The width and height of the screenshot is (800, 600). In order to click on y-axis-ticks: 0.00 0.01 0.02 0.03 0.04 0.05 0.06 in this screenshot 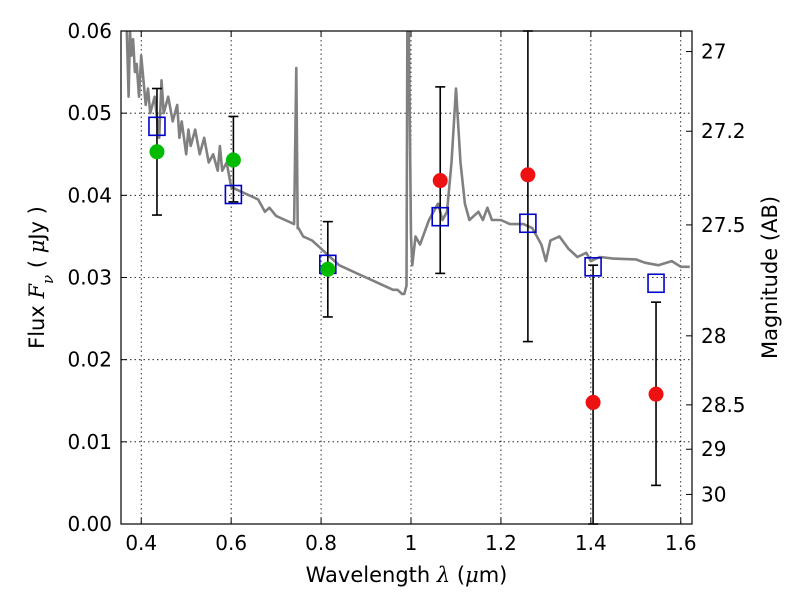, I will do `click(97, 277)`.